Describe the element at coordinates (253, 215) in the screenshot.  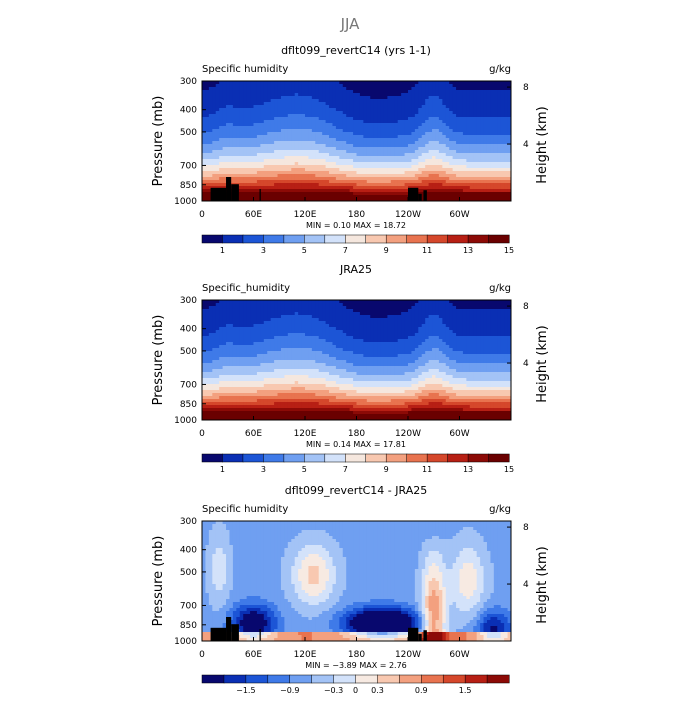
I see `x-tick-label: 60E` at that location.